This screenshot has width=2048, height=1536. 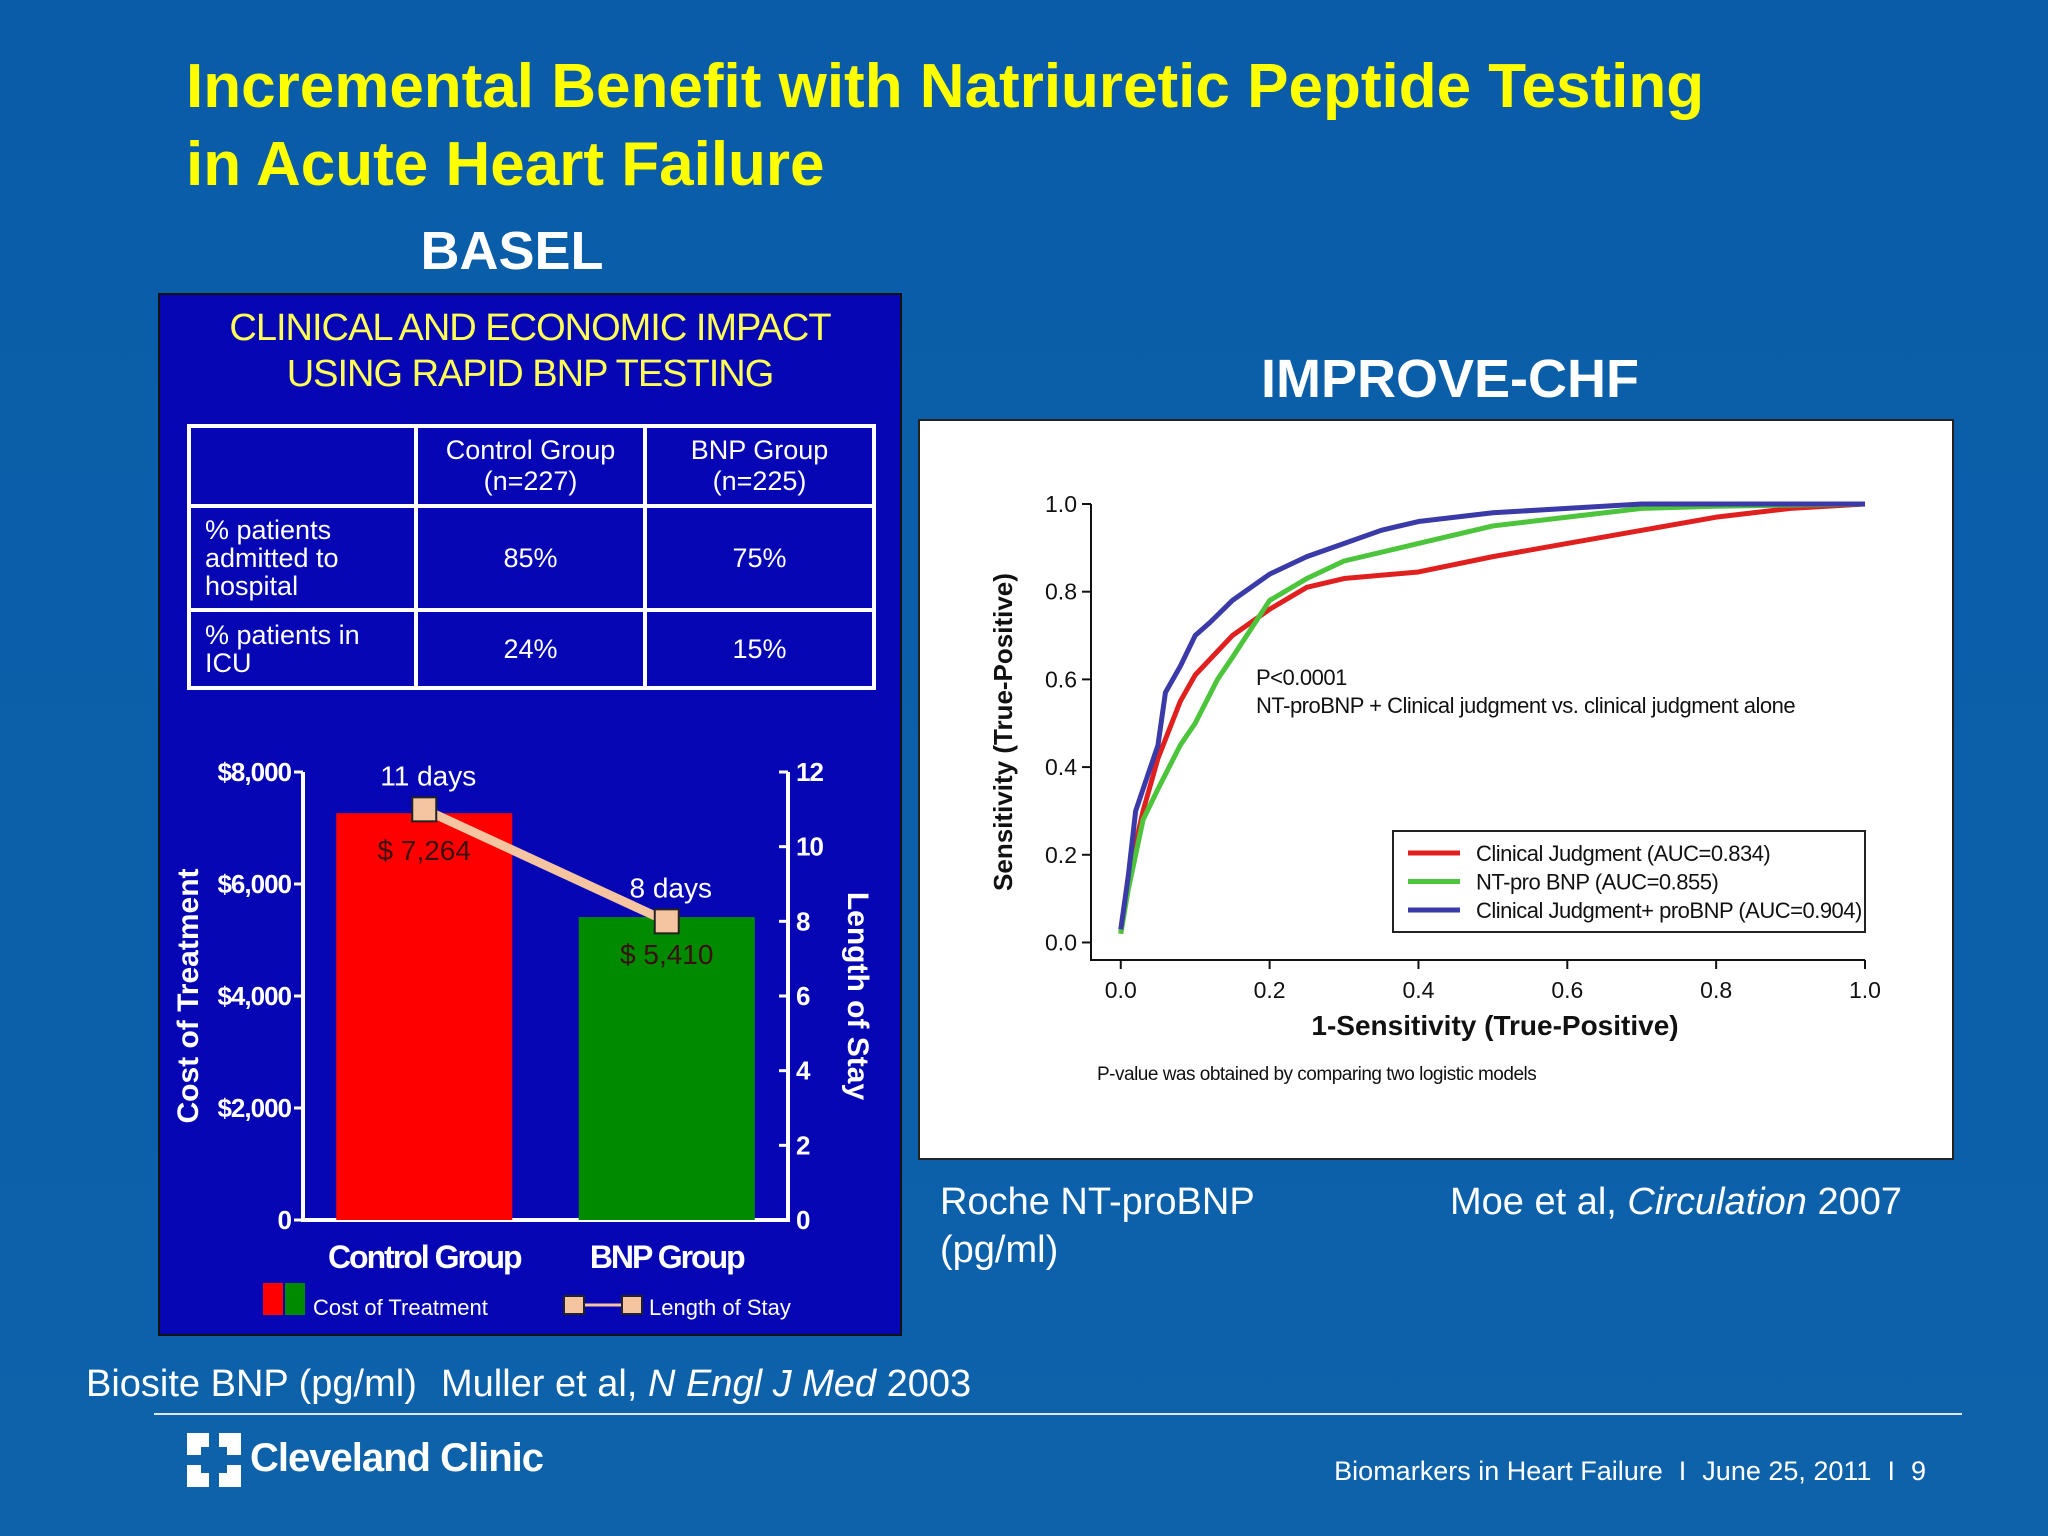 I want to click on y-tick-label: 1.0, so click(x=1061, y=504).